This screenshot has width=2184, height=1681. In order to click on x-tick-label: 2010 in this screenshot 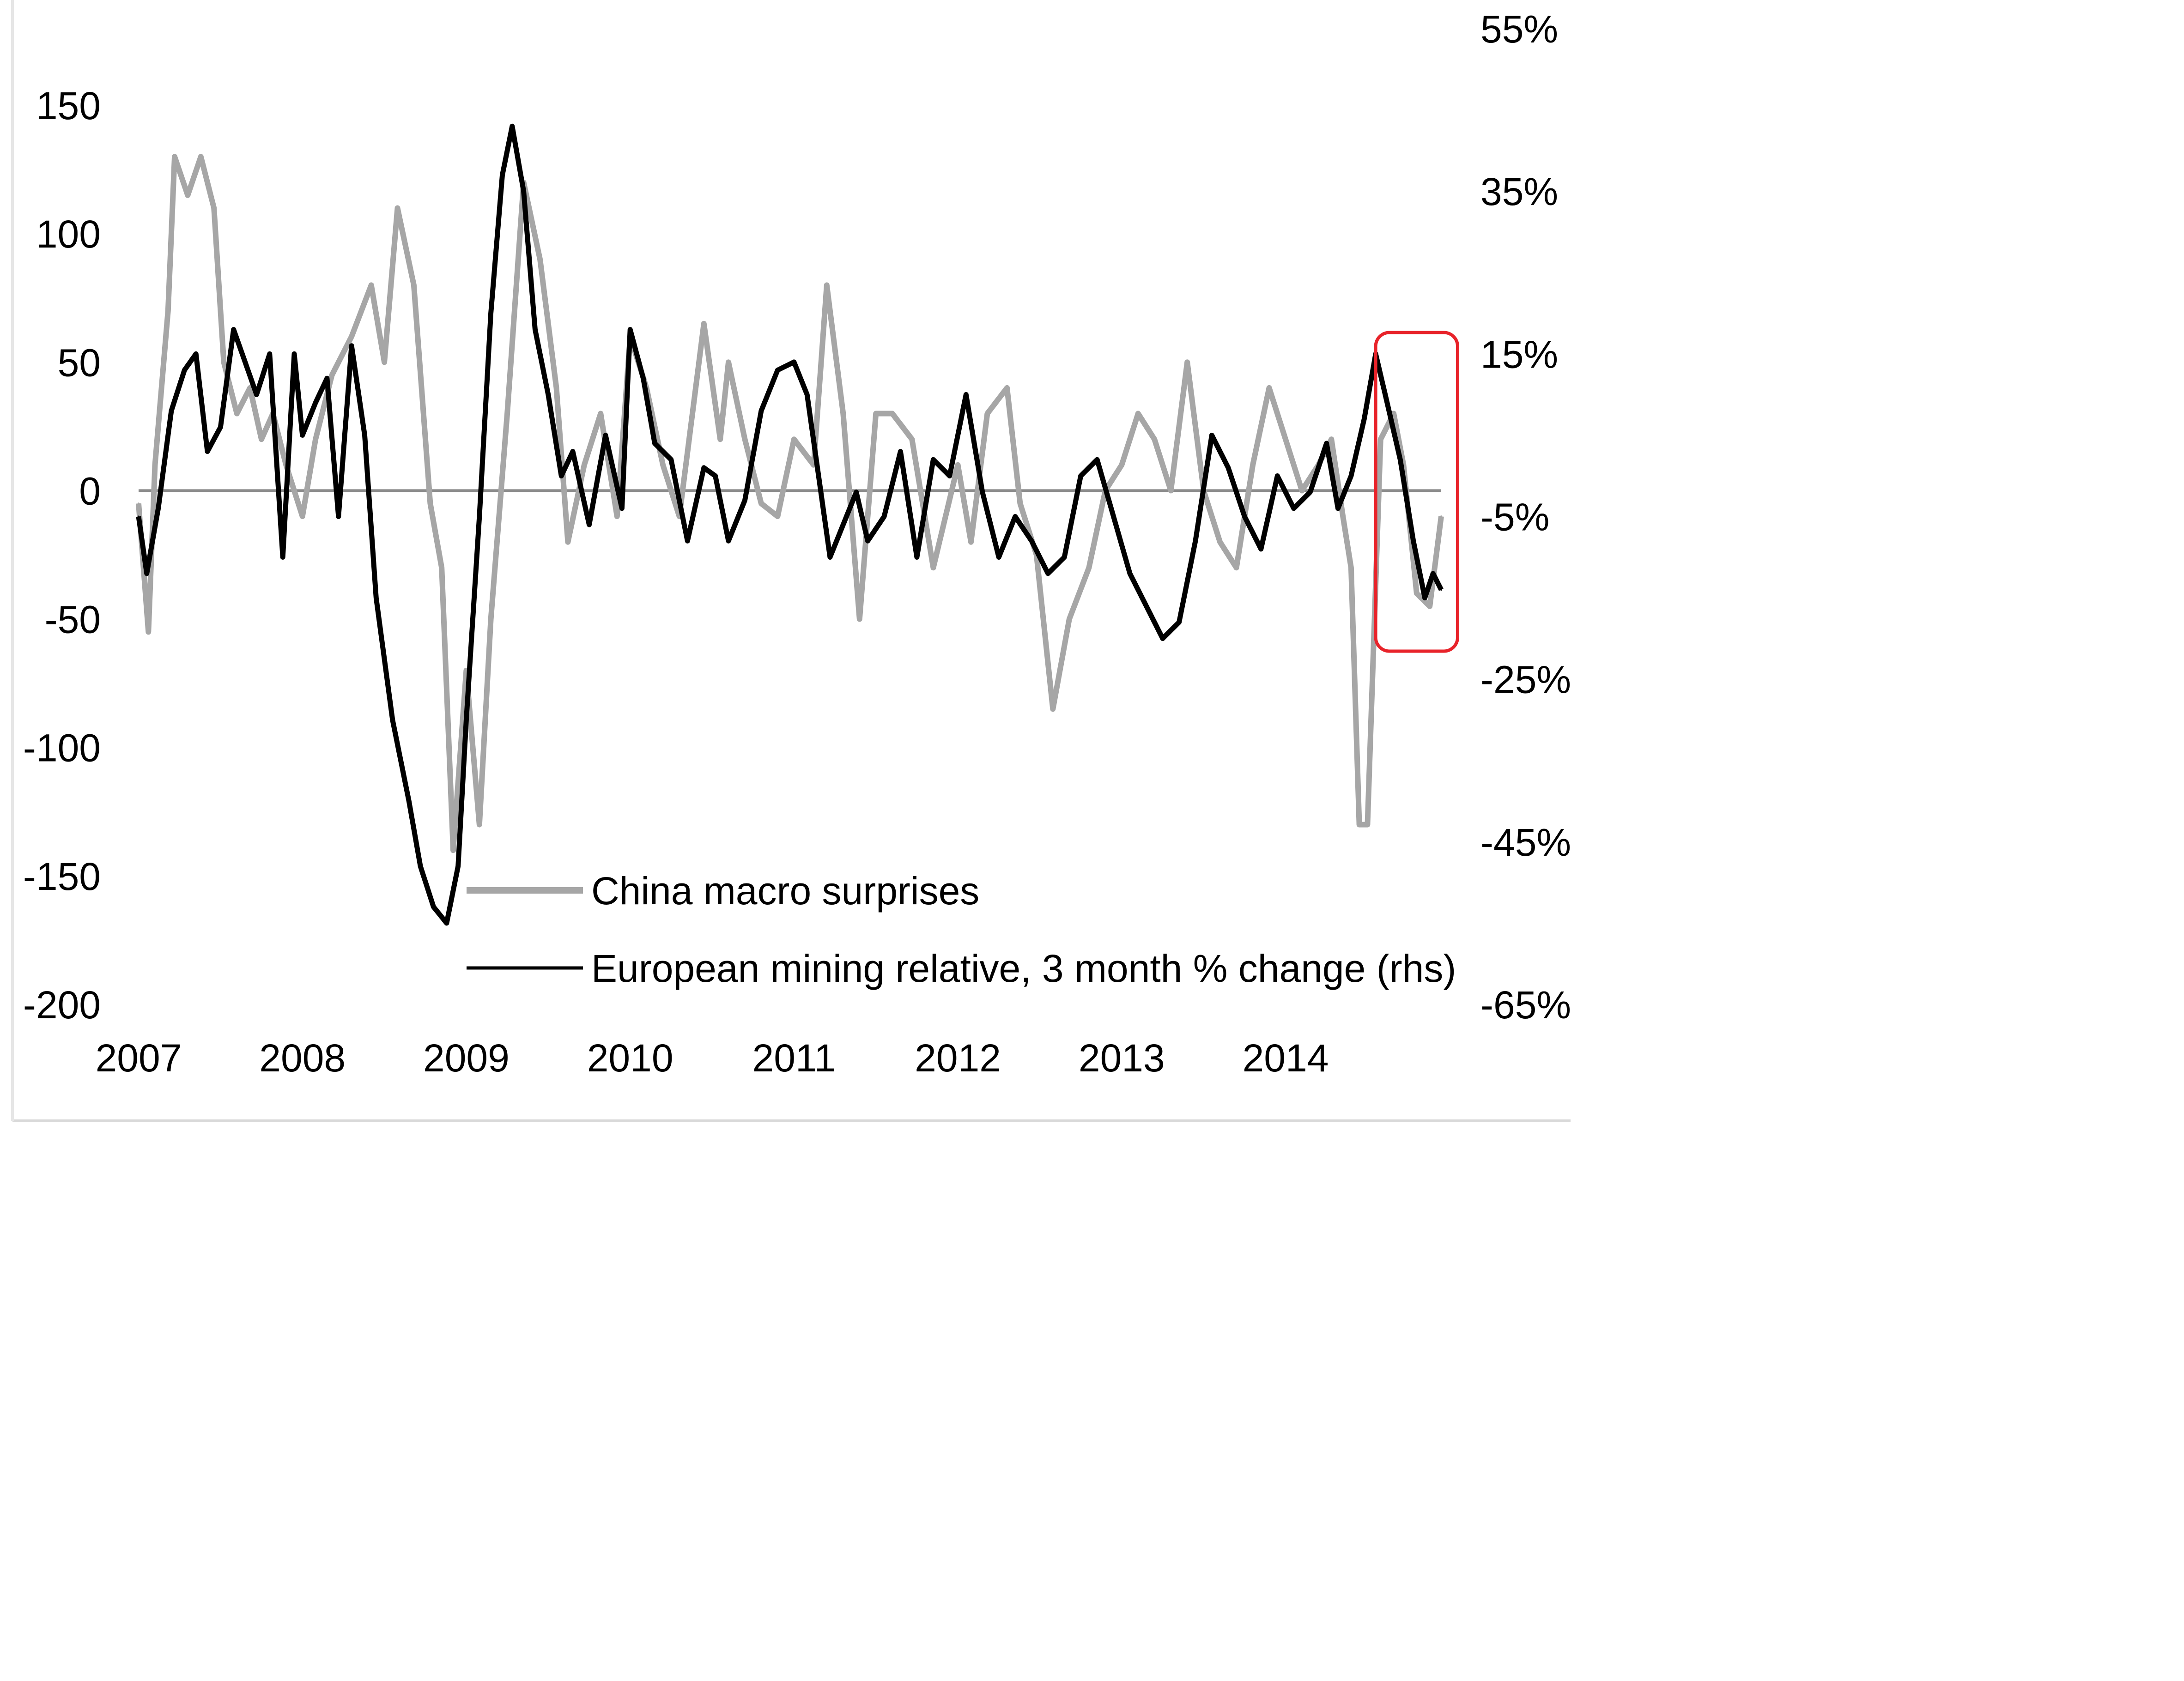, I will do `click(630, 1058)`.